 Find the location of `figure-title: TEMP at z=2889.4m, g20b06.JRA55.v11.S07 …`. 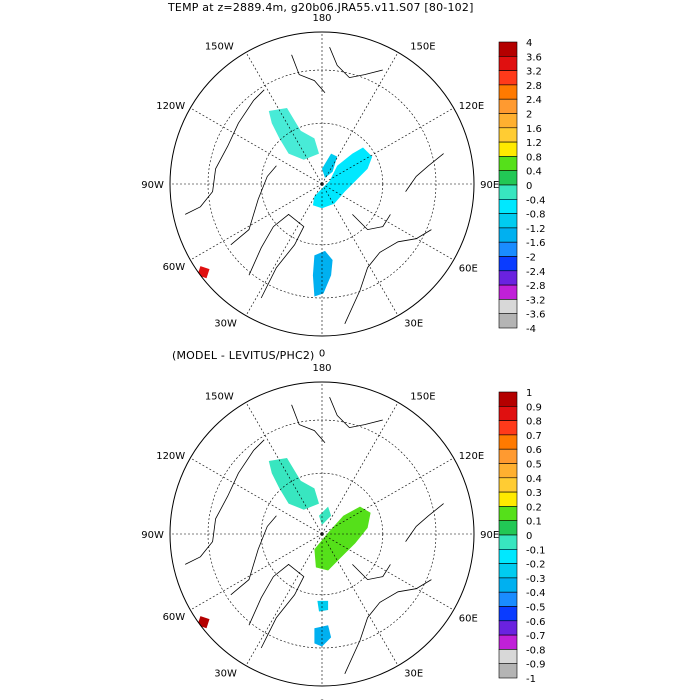

figure-title: TEMP at z=2889.4m, g20b06.JRA55.v11.S07 … is located at coordinates (321, 7).